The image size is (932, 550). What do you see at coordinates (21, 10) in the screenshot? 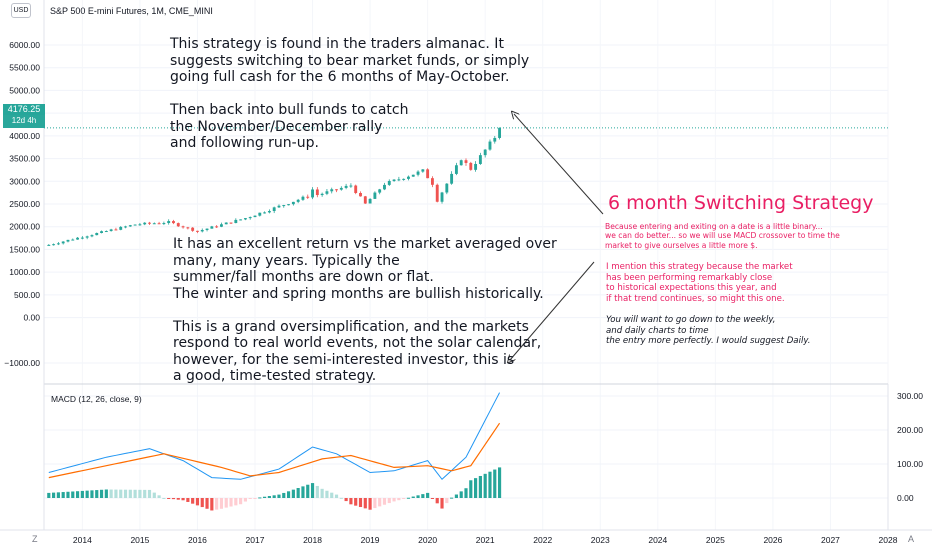
I see `currency-button: USD` at bounding box center [21, 10].